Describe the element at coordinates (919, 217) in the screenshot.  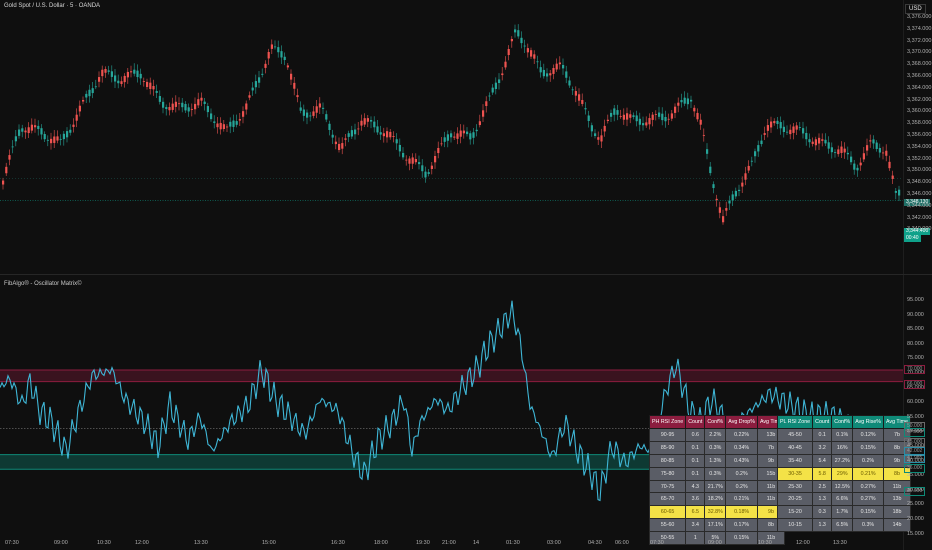
I see `price-tick: 3,342.000` at that location.